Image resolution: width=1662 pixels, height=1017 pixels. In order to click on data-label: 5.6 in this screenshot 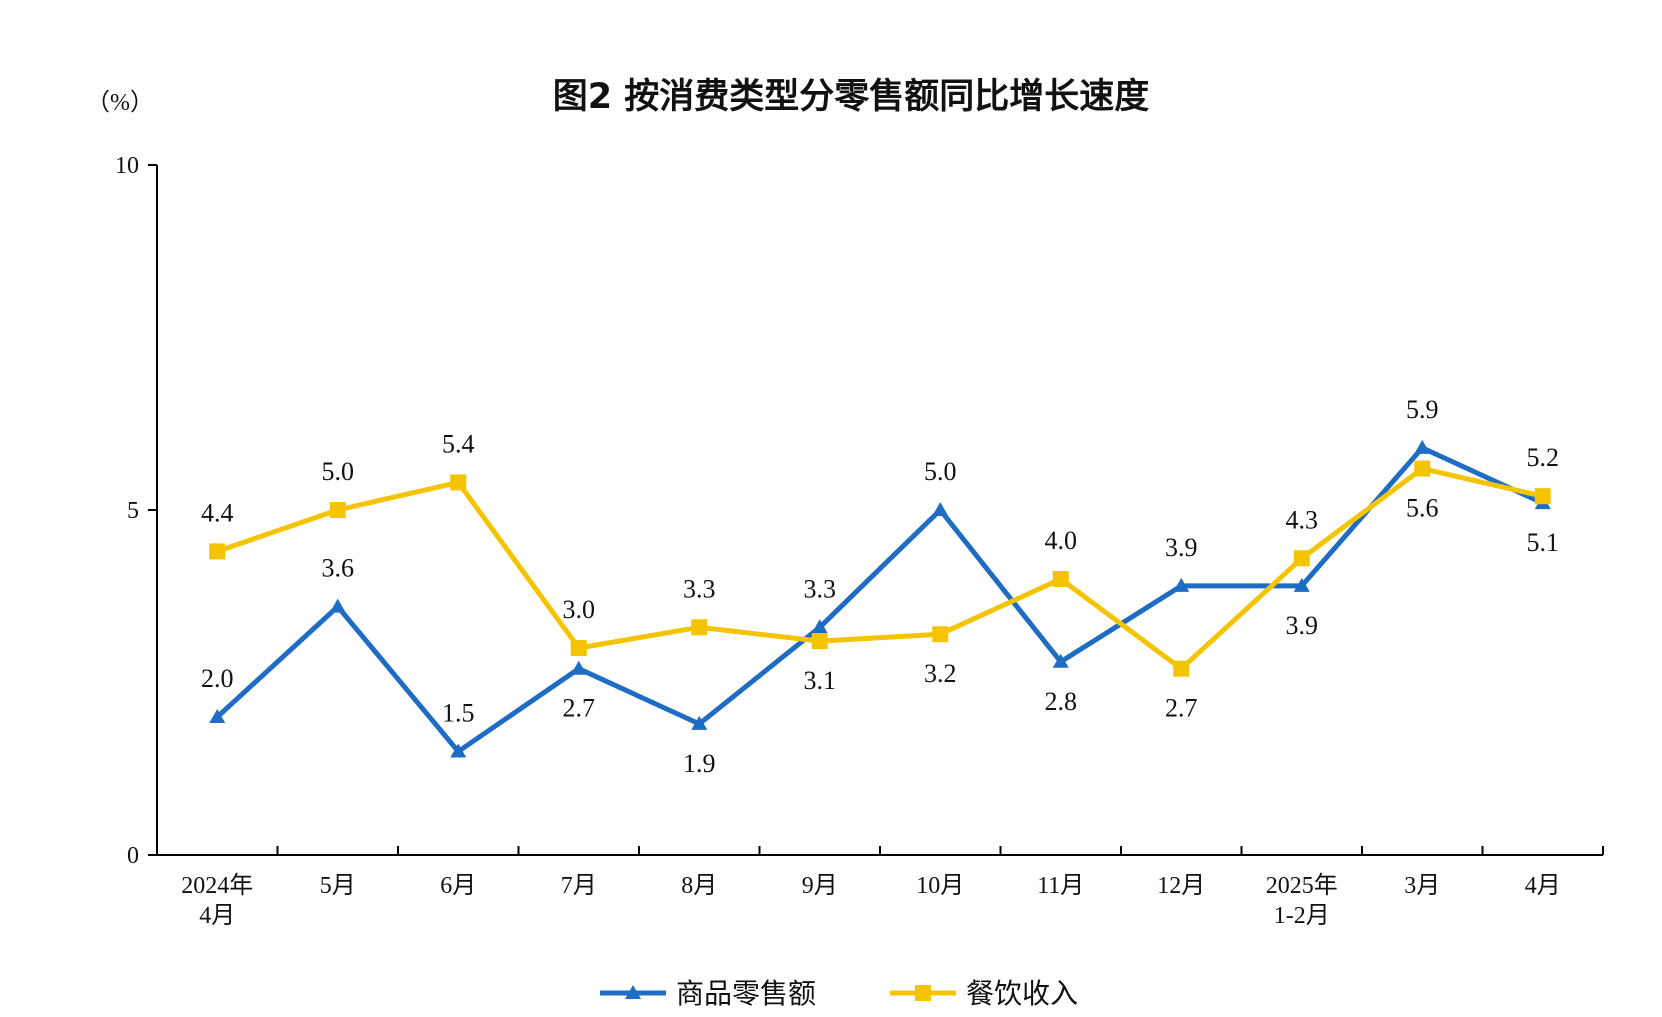, I will do `click(1422, 508)`.